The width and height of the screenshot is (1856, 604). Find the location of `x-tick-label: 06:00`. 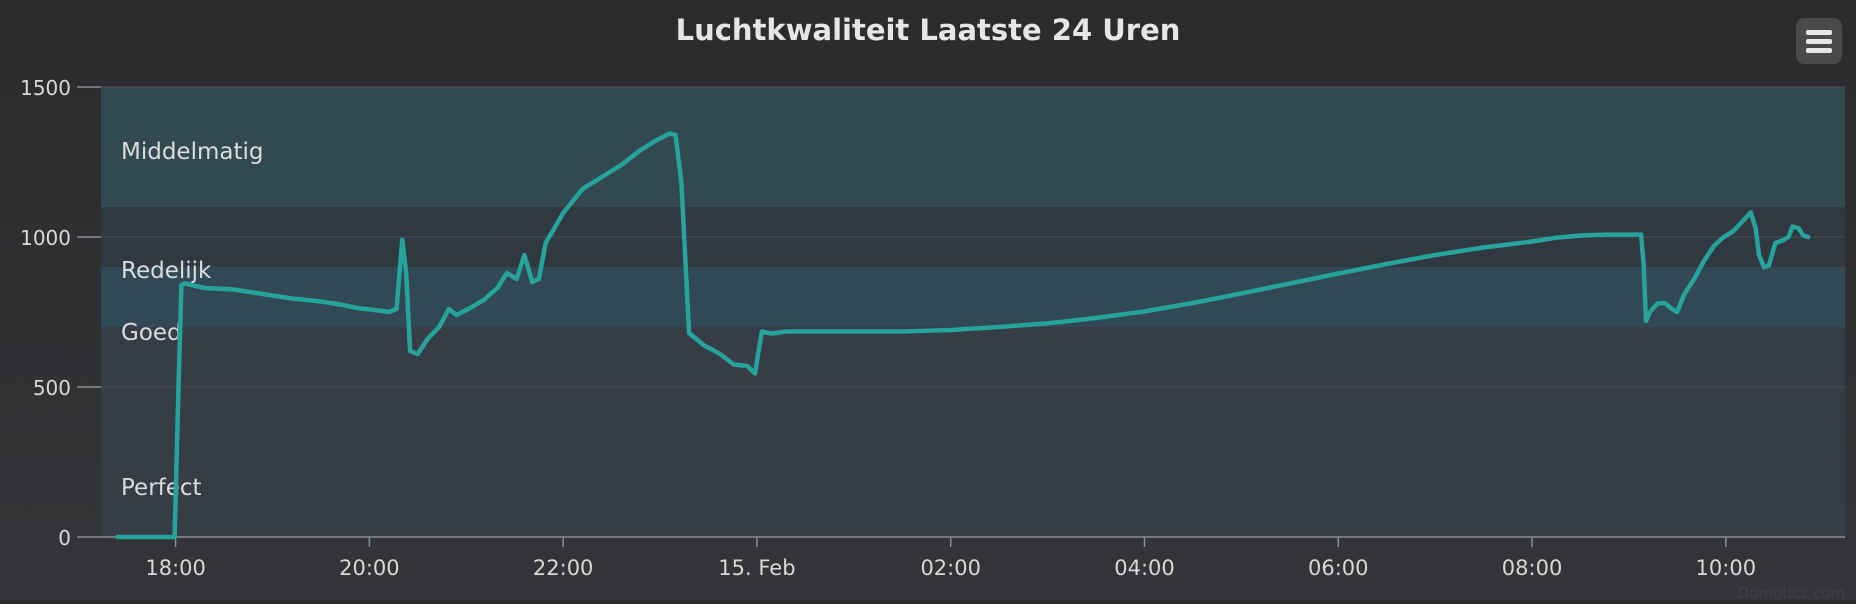

x-tick-label: 06:00 is located at coordinates (1338, 568).